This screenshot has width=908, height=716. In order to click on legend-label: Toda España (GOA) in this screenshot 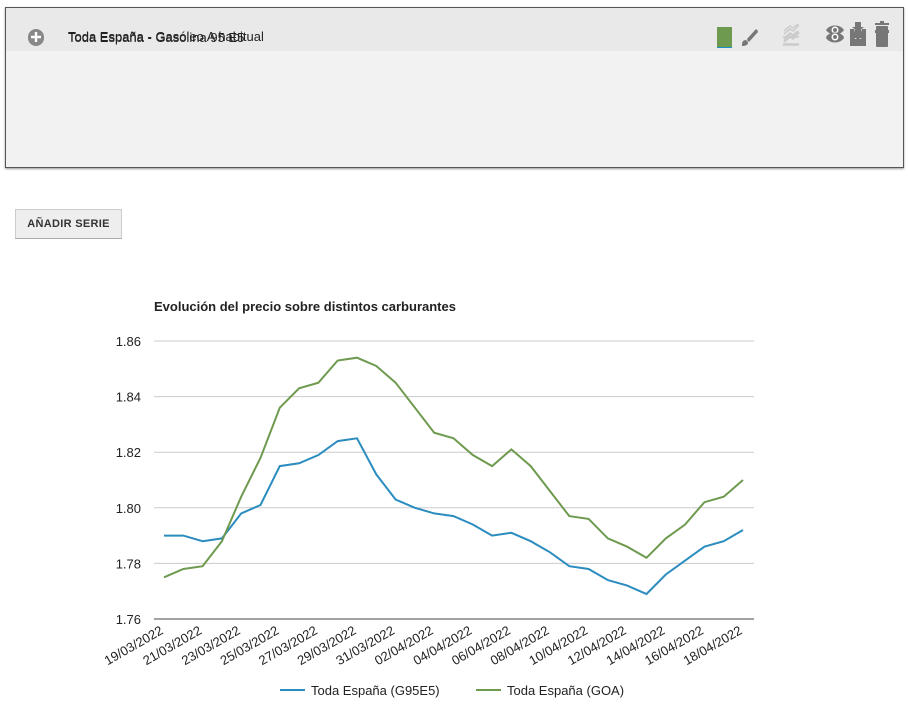, I will do `click(565, 690)`.